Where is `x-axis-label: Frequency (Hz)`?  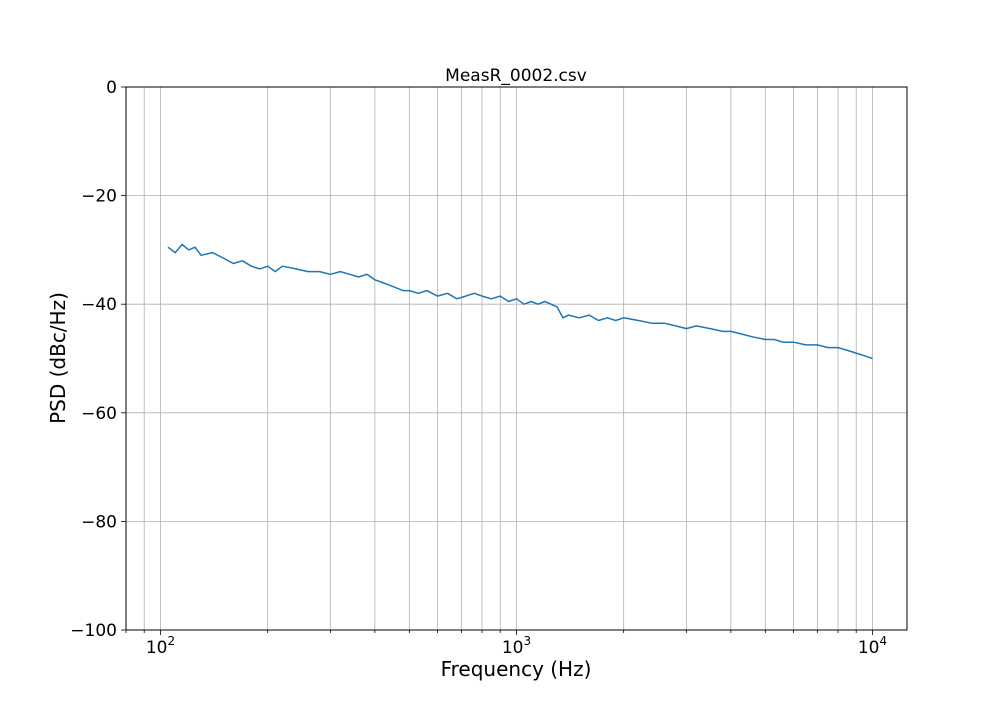
x-axis-label: Frequency (Hz) is located at coordinates (516, 669).